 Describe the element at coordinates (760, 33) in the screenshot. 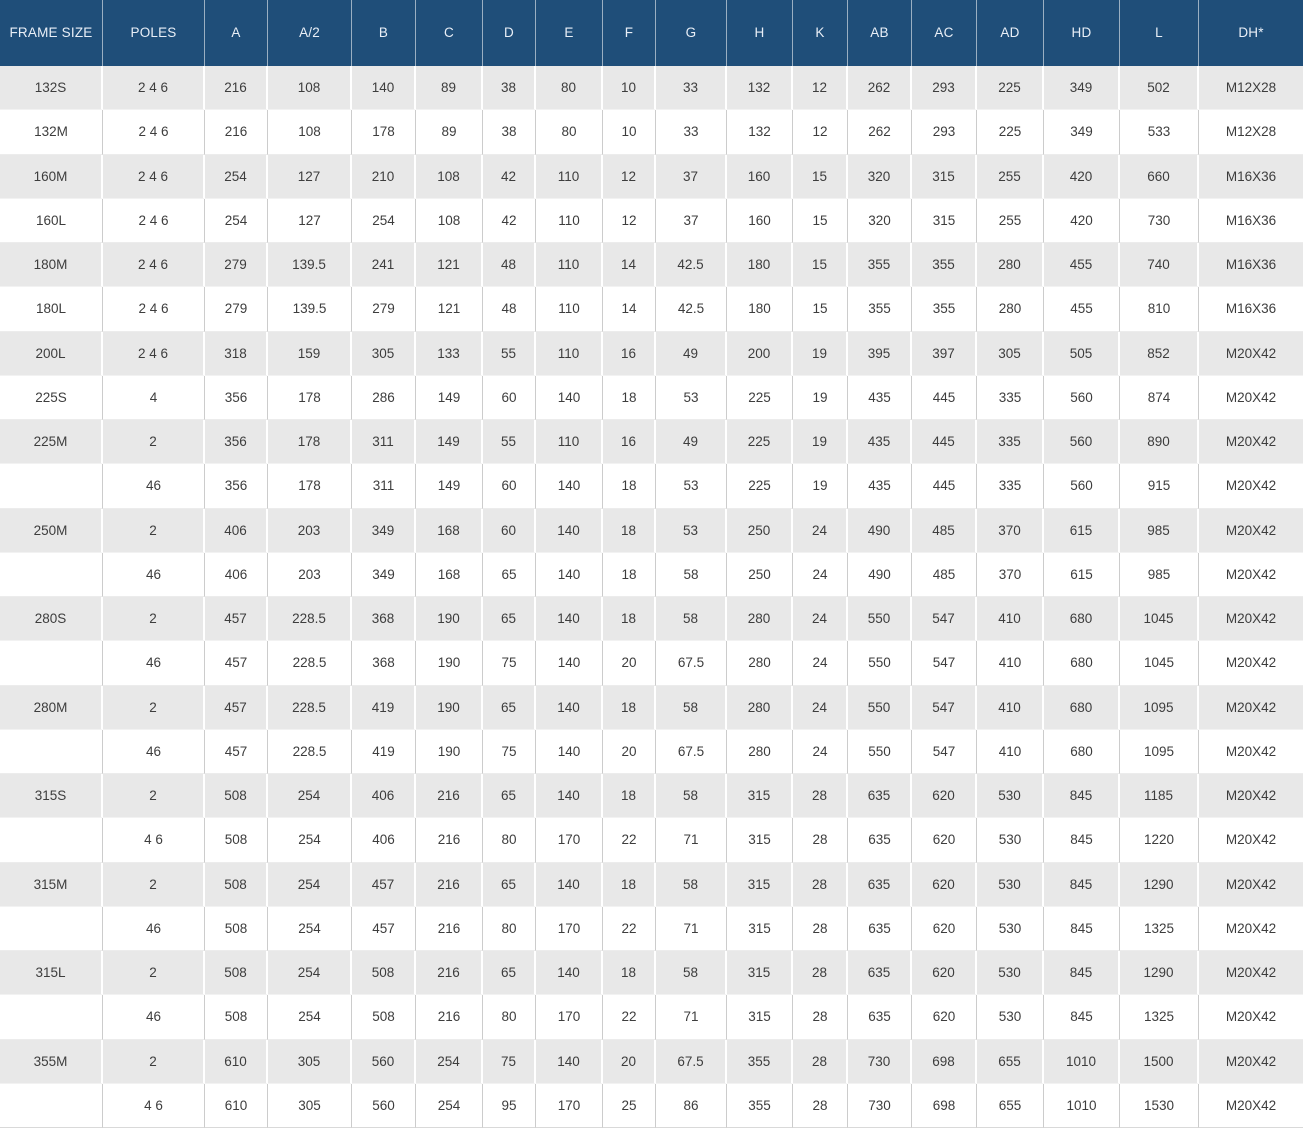

I see `column-header-h: H` at that location.